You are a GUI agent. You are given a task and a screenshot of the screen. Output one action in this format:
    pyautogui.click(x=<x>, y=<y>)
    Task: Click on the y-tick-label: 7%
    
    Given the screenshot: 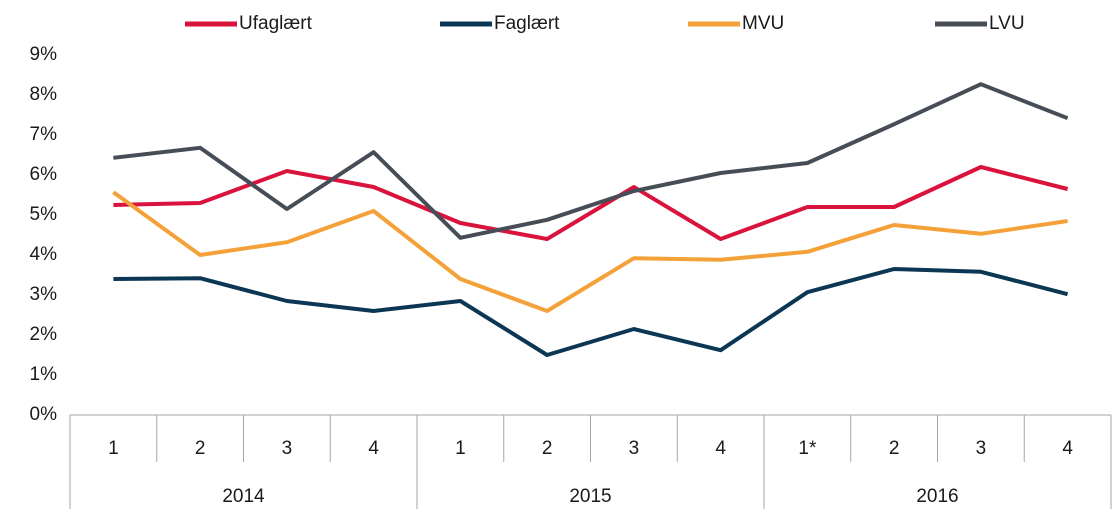 What is the action you would take?
    pyautogui.click(x=44, y=134)
    